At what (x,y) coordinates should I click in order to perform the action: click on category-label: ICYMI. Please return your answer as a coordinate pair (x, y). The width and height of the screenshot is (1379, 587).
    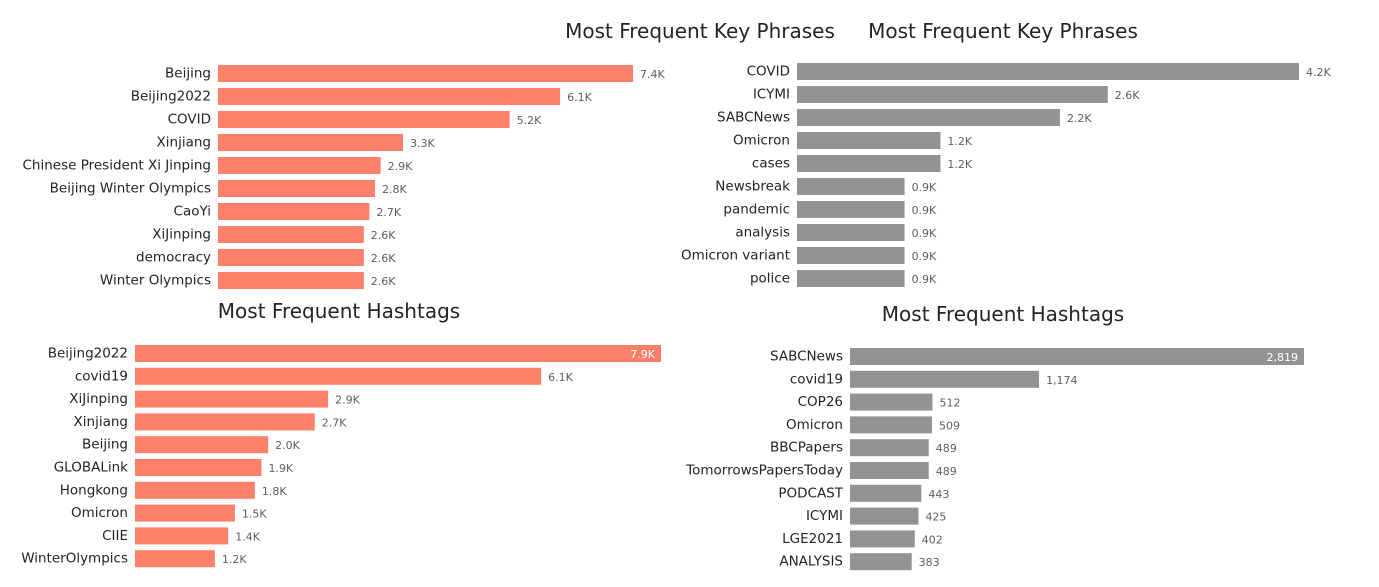
    Looking at the image, I should click on (771, 95).